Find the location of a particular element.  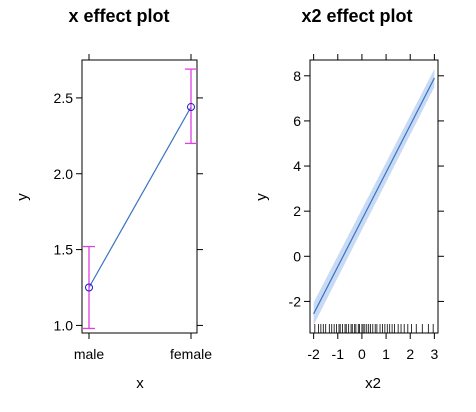

x2-effect-ytick-label-5: 8 is located at coordinates (297, 76).